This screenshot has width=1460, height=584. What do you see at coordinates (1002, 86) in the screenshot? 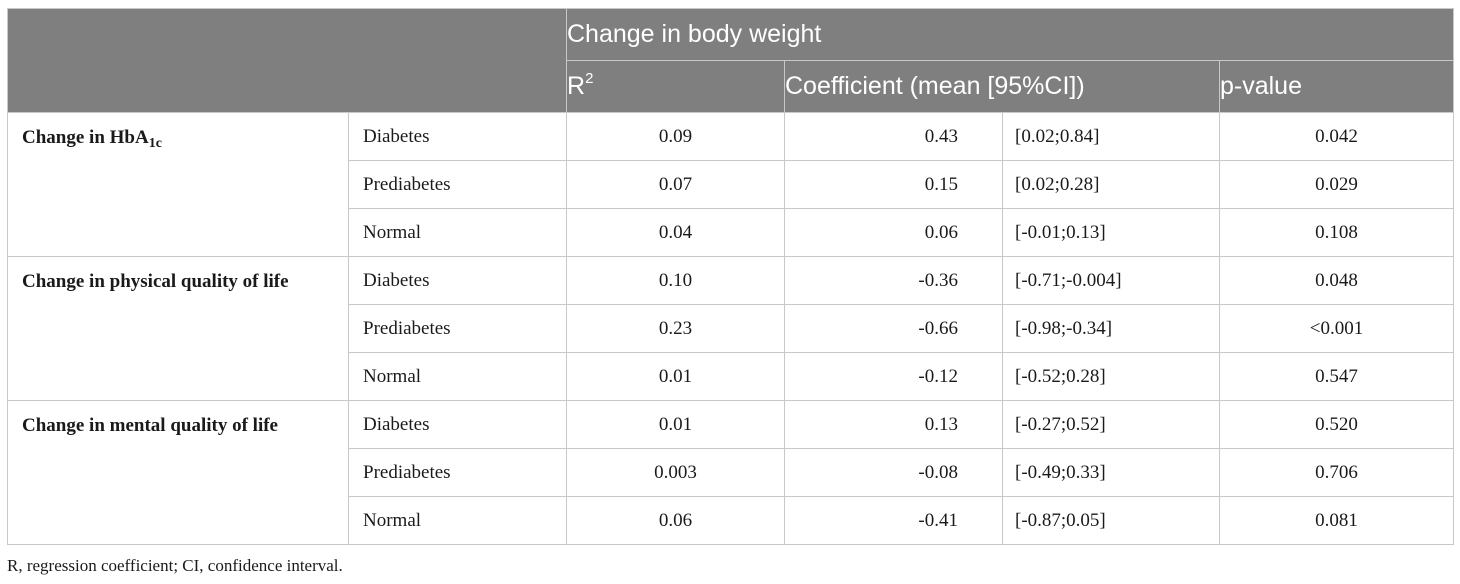
I see `header-coefficient: Coefficient (mean [95%CI])` at bounding box center [1002, 86].